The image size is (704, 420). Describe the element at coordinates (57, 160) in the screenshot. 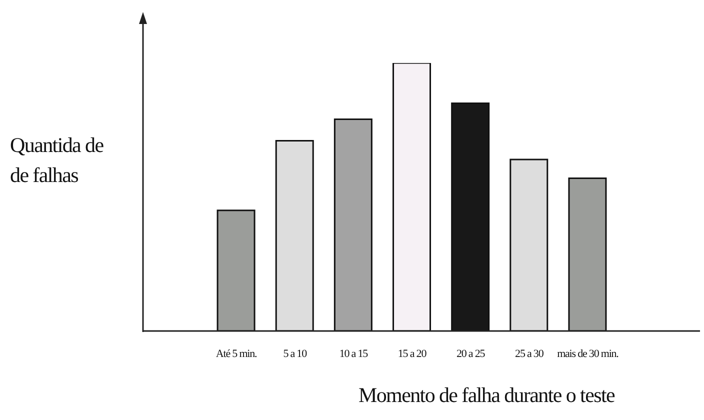

I see `y-axis-title: Quantida de de falhas` at that location.